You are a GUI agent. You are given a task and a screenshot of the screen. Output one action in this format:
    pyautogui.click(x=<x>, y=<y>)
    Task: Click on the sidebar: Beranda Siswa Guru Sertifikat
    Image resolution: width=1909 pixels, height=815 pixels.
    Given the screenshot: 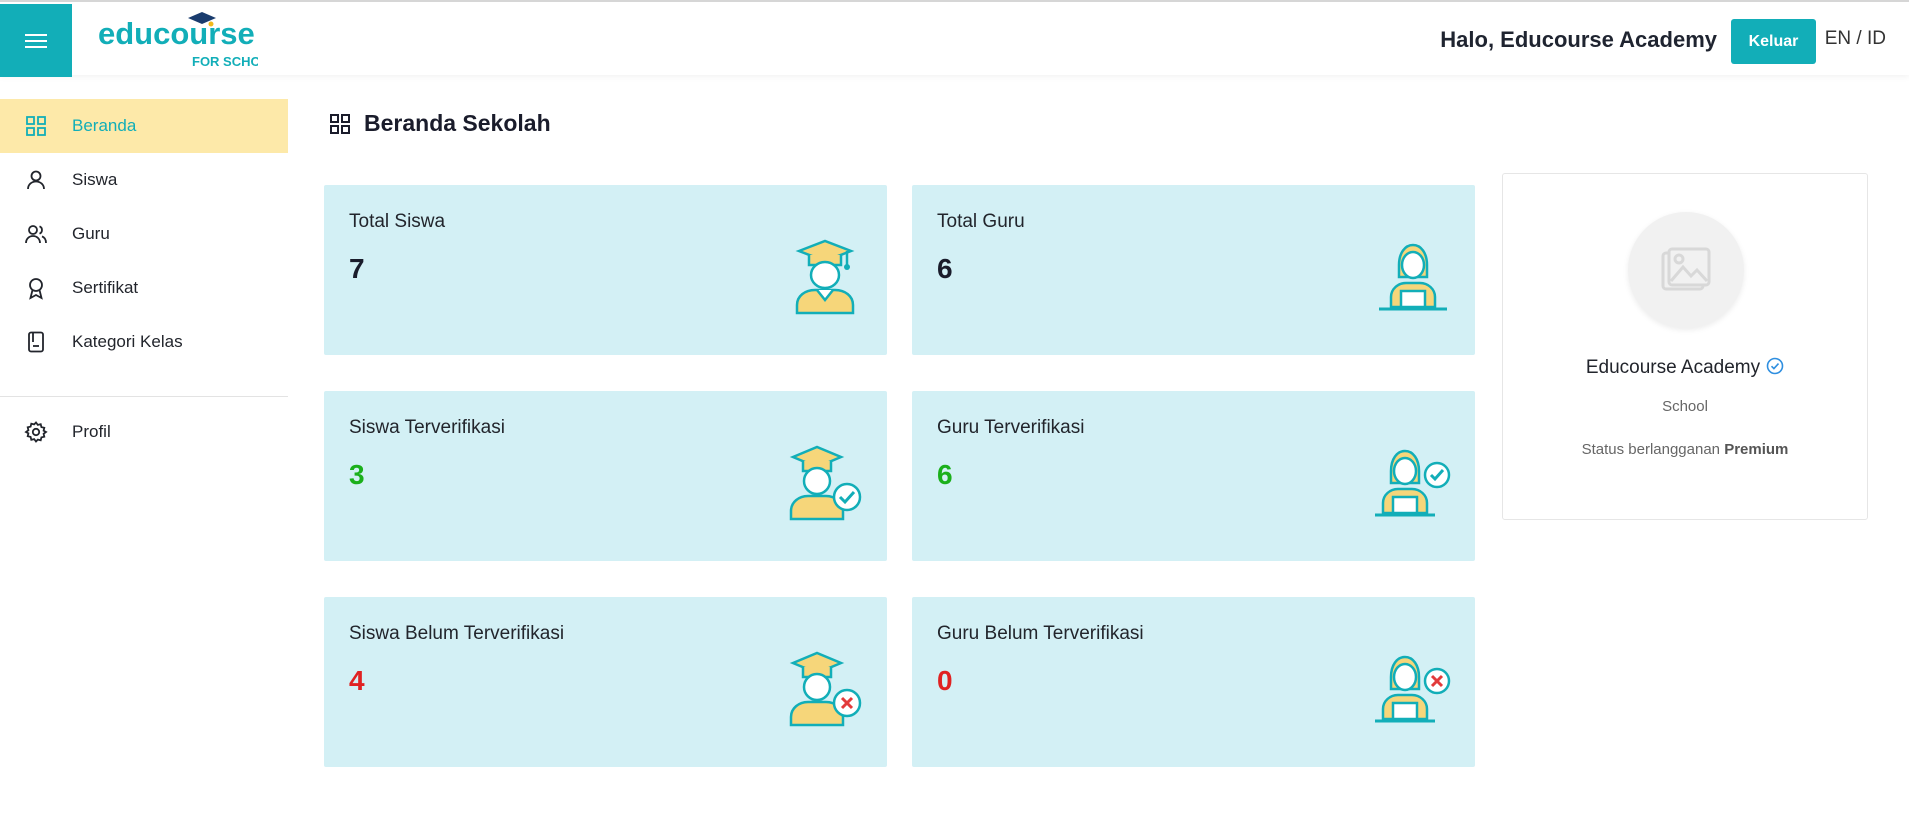 What is the action you would take?
    pyautogui.click(x=144, y=279)
    